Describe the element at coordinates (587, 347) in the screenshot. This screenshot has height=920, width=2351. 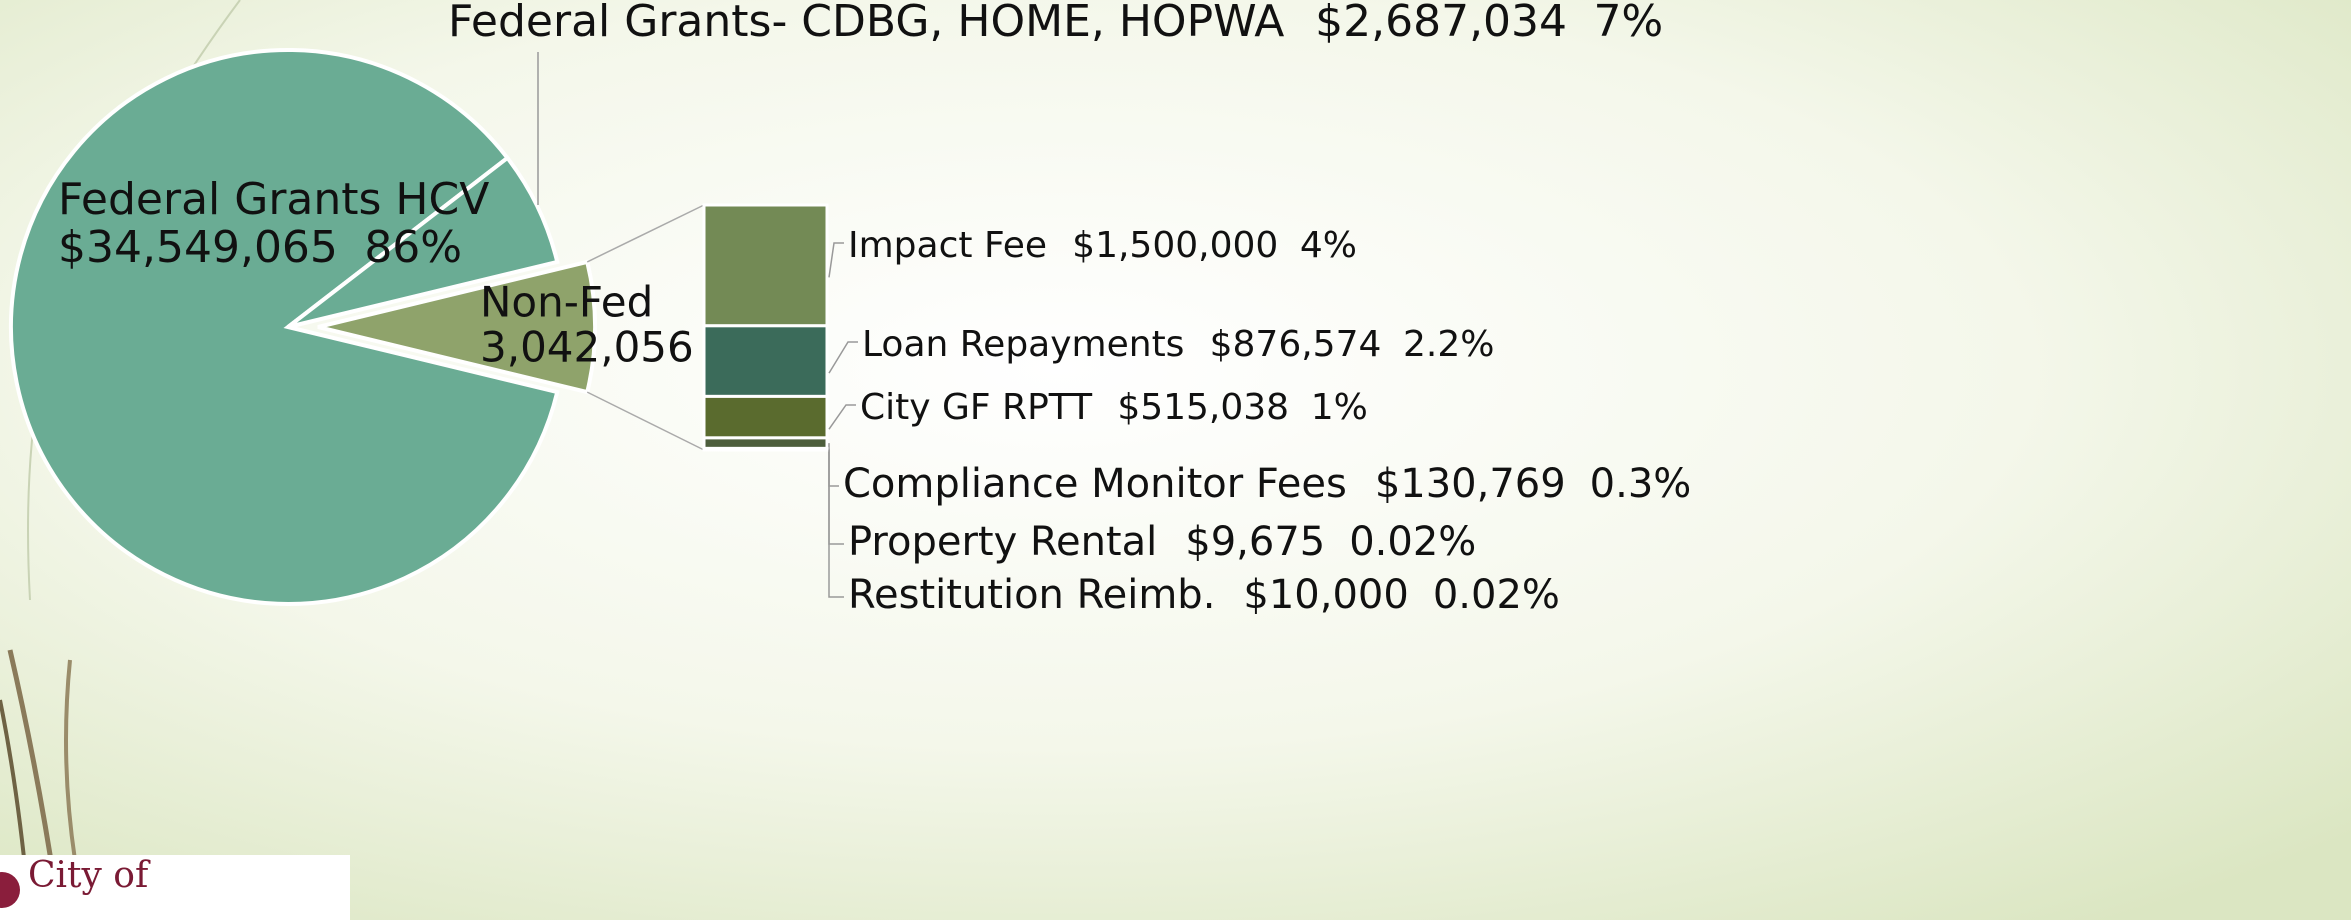
I see `slice-value: 3,042,056` at that location.